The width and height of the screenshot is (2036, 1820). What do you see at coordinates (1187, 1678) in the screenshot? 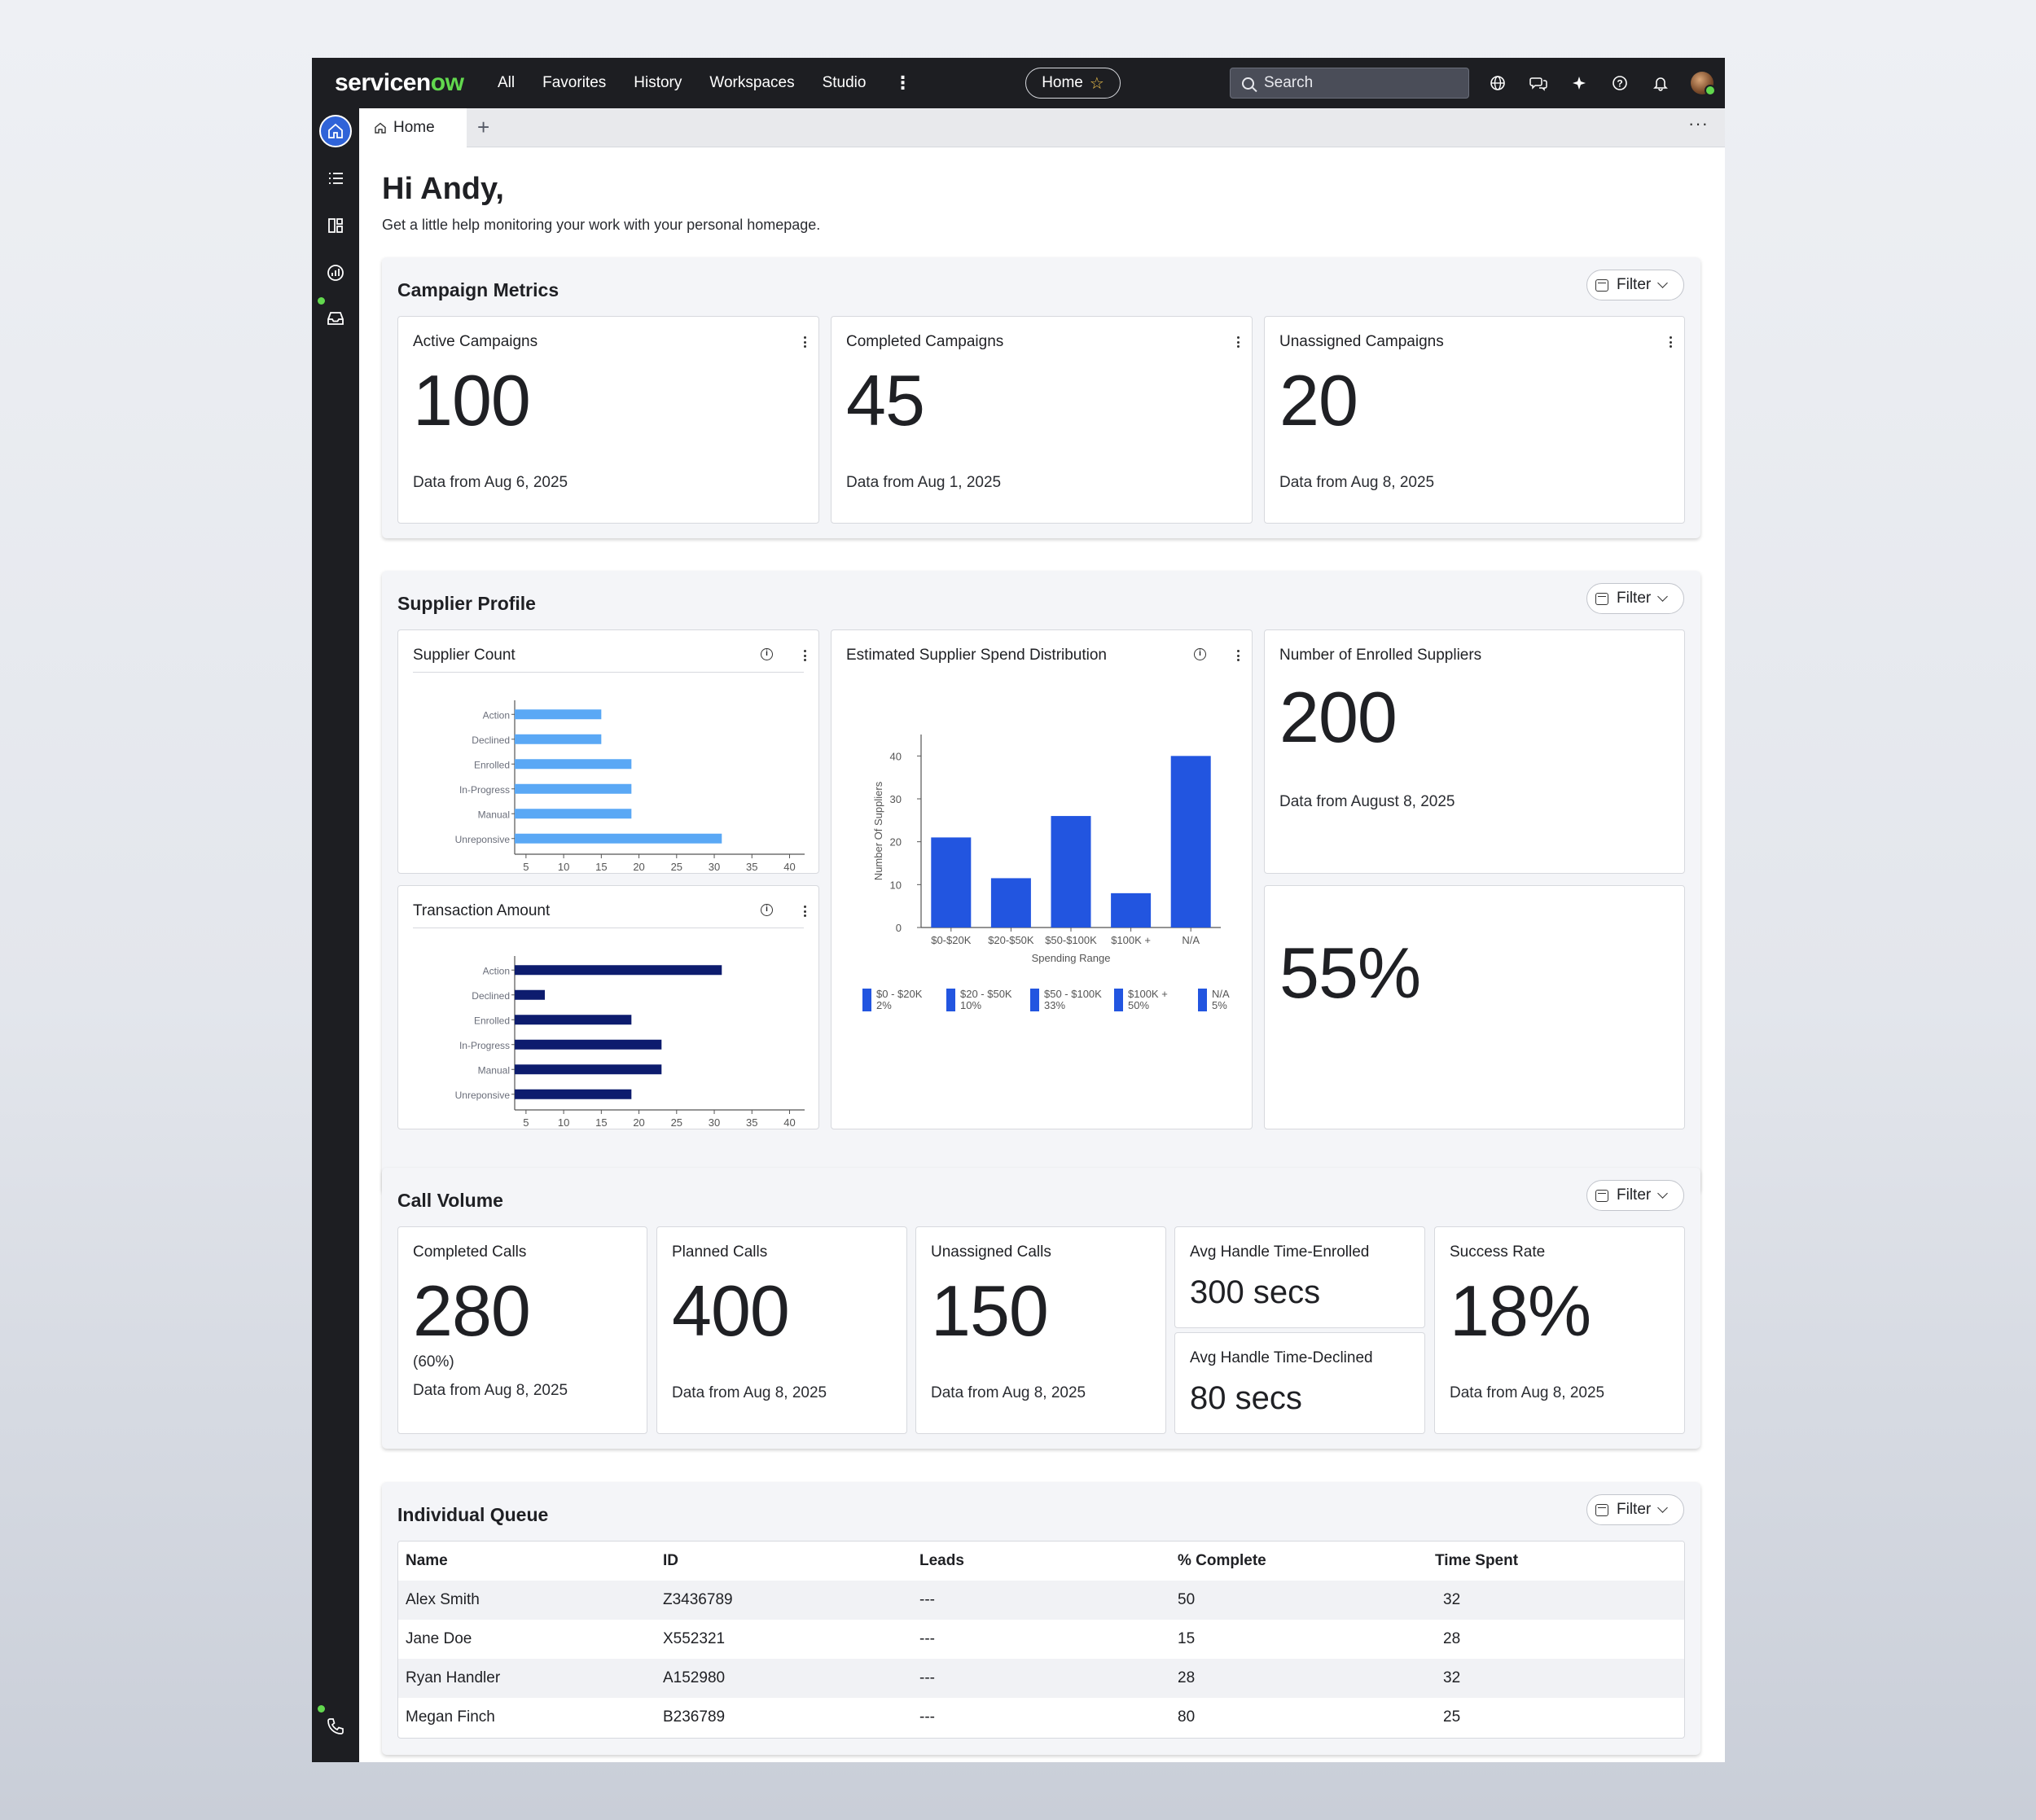
I see `cell-complete: 28` at bounding box center [1187, 1678].